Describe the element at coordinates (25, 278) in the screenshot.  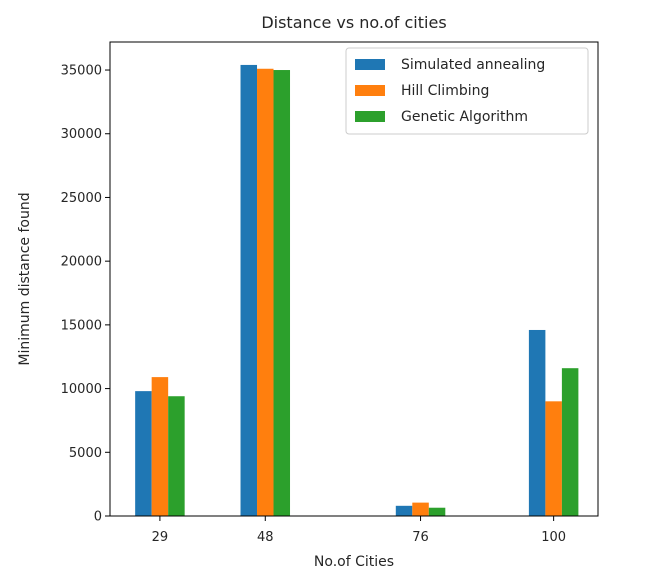
I see `y-axis-label: Minimum distance found` at that location.